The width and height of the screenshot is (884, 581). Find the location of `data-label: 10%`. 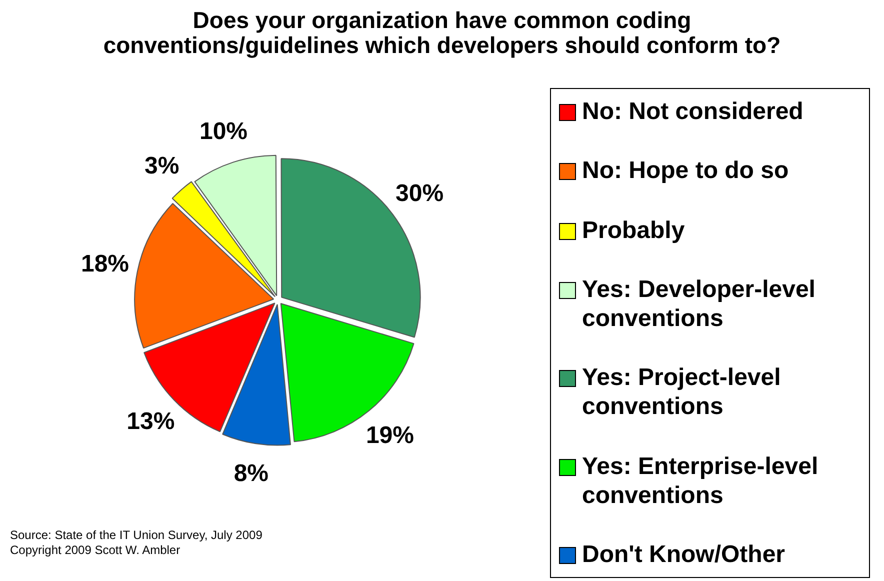

data-label: 10% is located at coordinates (223, 131).